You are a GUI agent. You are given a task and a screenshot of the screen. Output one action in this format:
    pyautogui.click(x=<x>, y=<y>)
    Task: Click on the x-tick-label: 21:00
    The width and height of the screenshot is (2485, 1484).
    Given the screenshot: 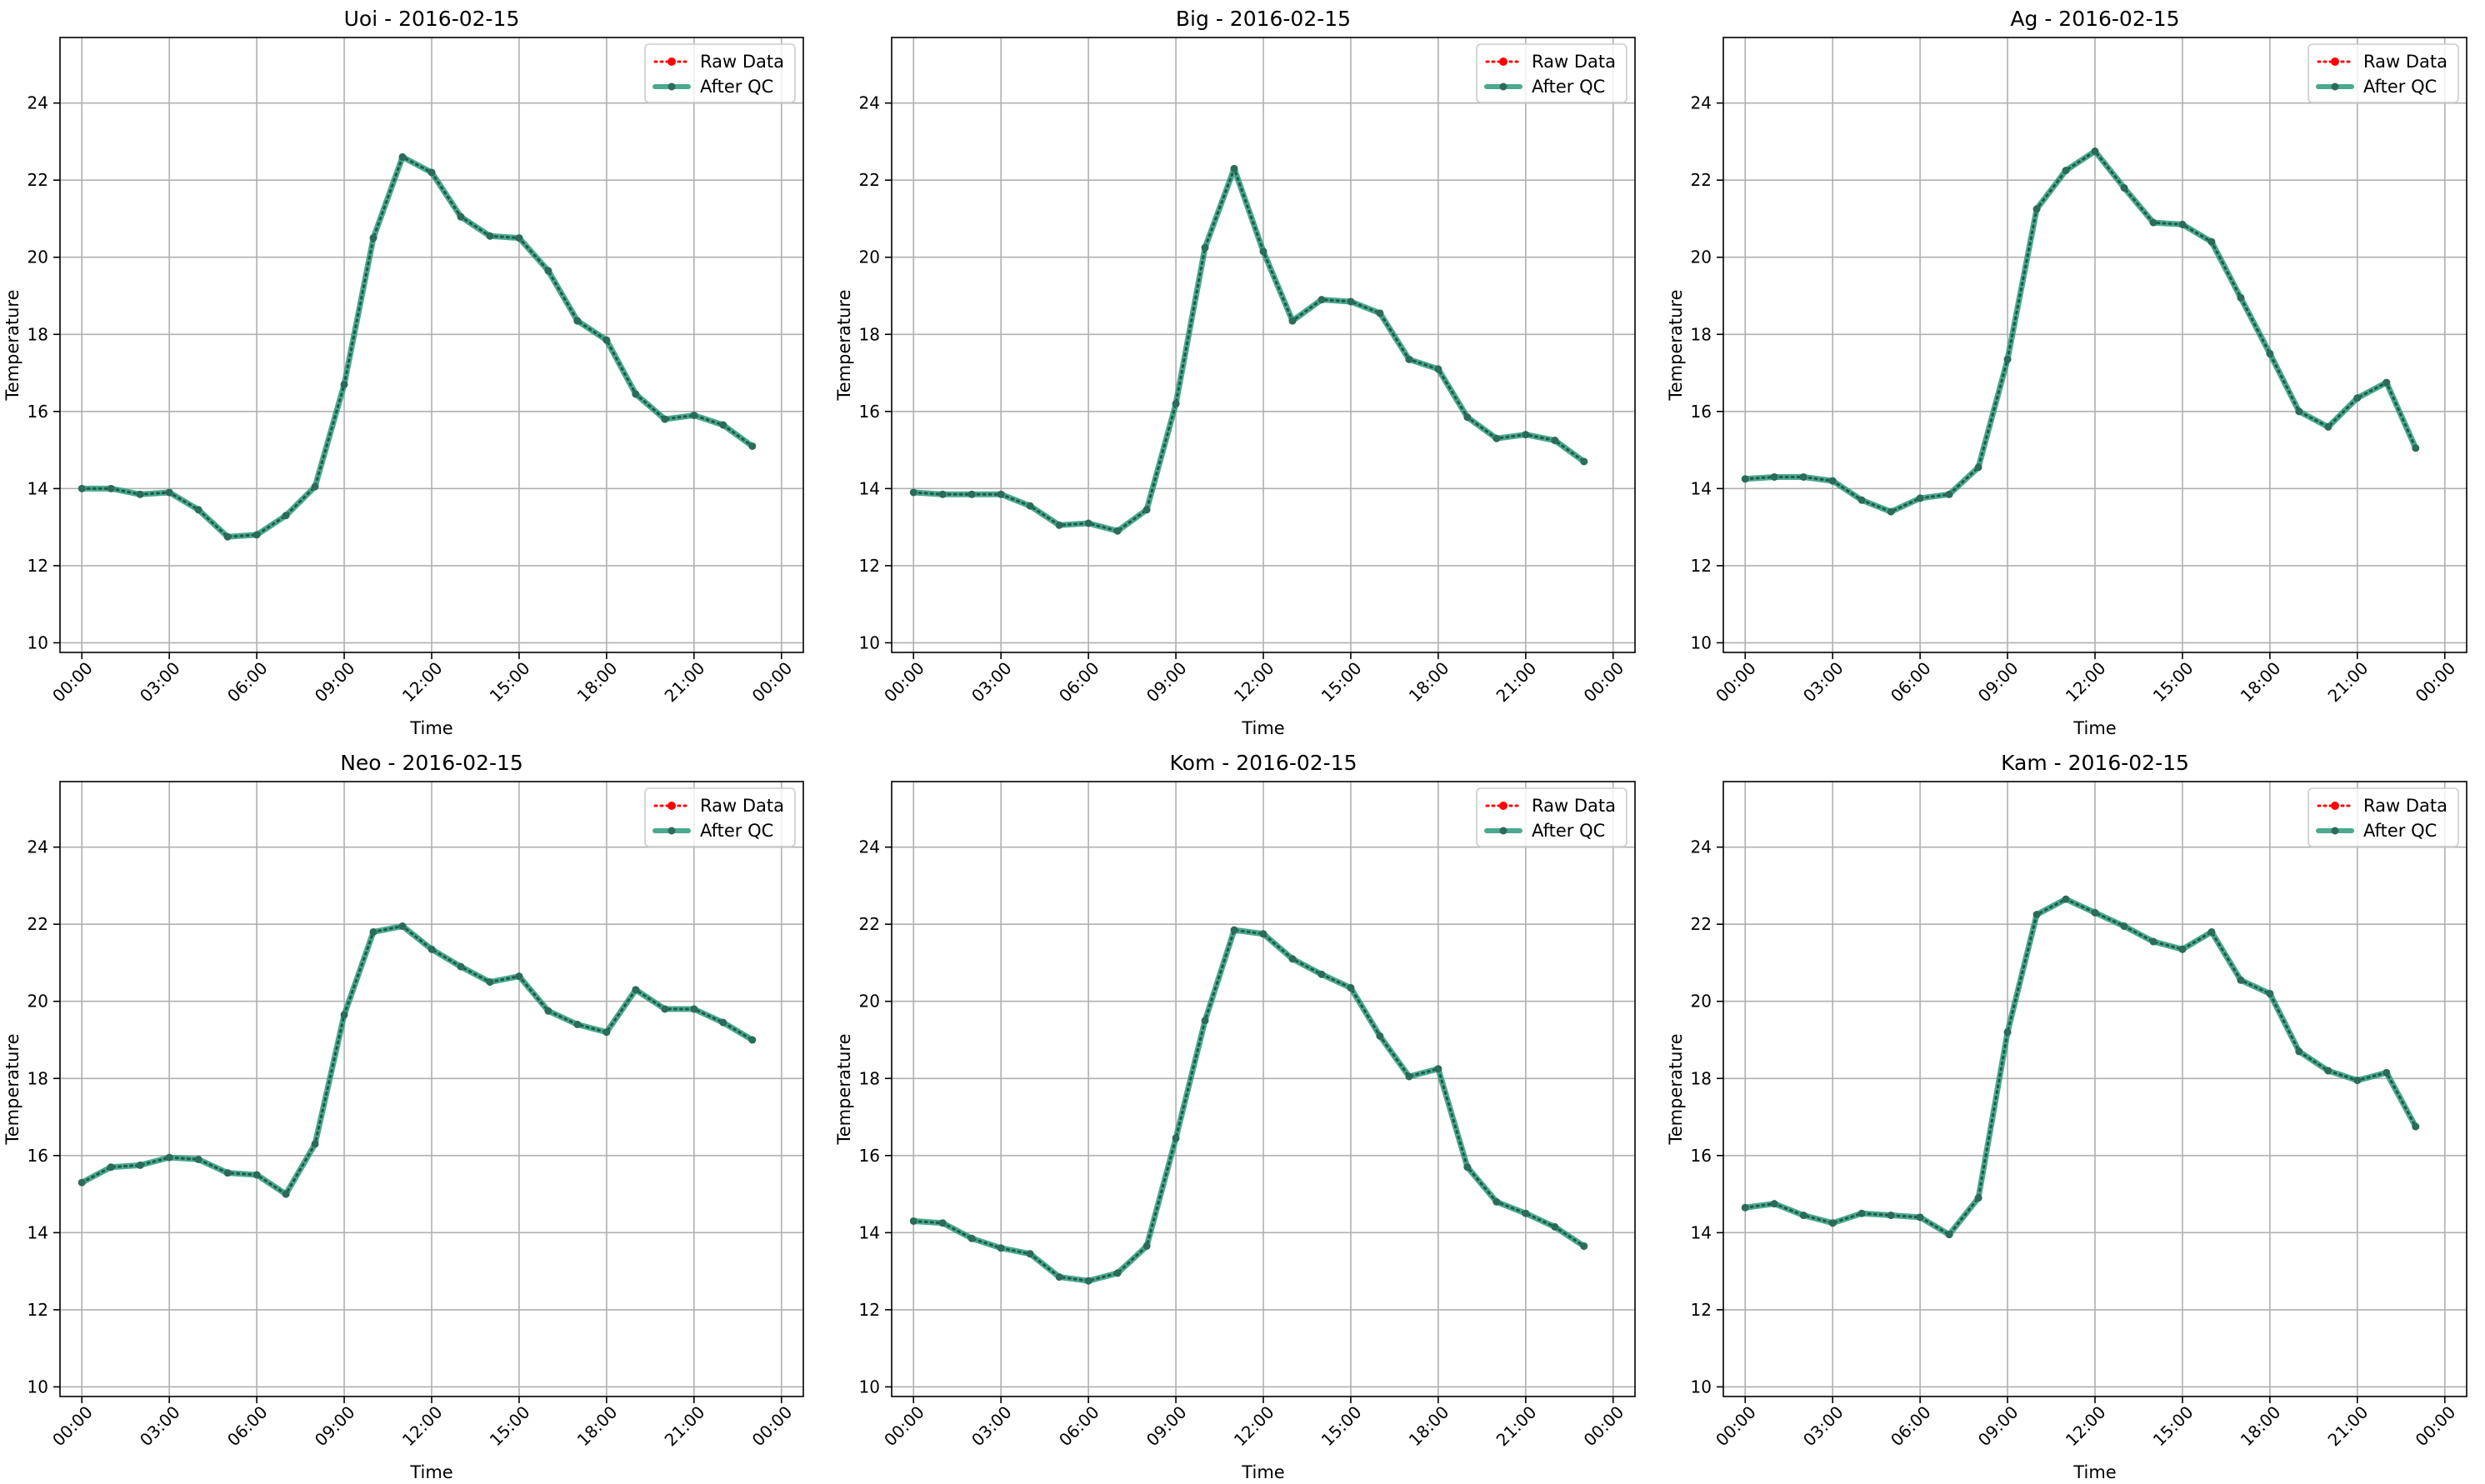 What is the action you would take?
    pyautogui.click(x=2348, y=1426)
    